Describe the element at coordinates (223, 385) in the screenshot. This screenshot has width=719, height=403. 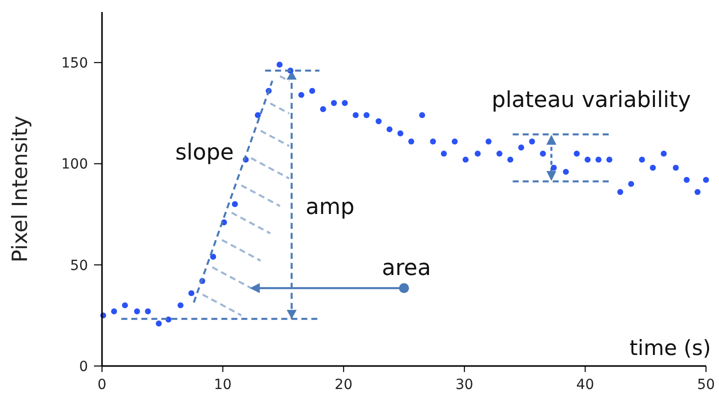
I see `x-tick-label: 10` at that location.